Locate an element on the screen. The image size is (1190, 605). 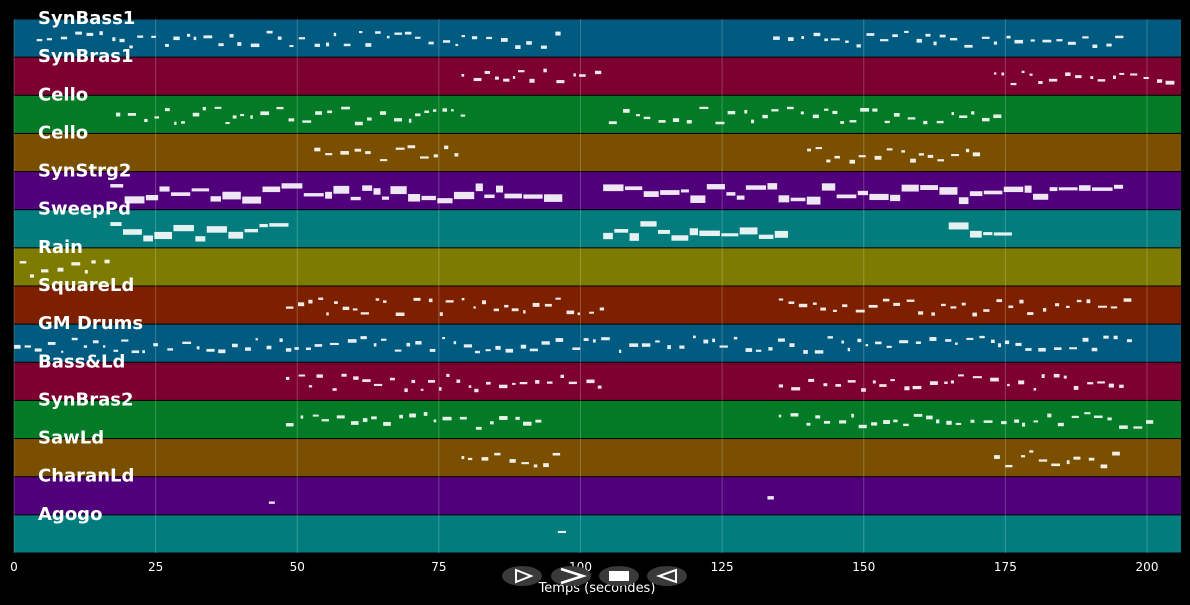
rewind-button is located at coordinates (667, 576).